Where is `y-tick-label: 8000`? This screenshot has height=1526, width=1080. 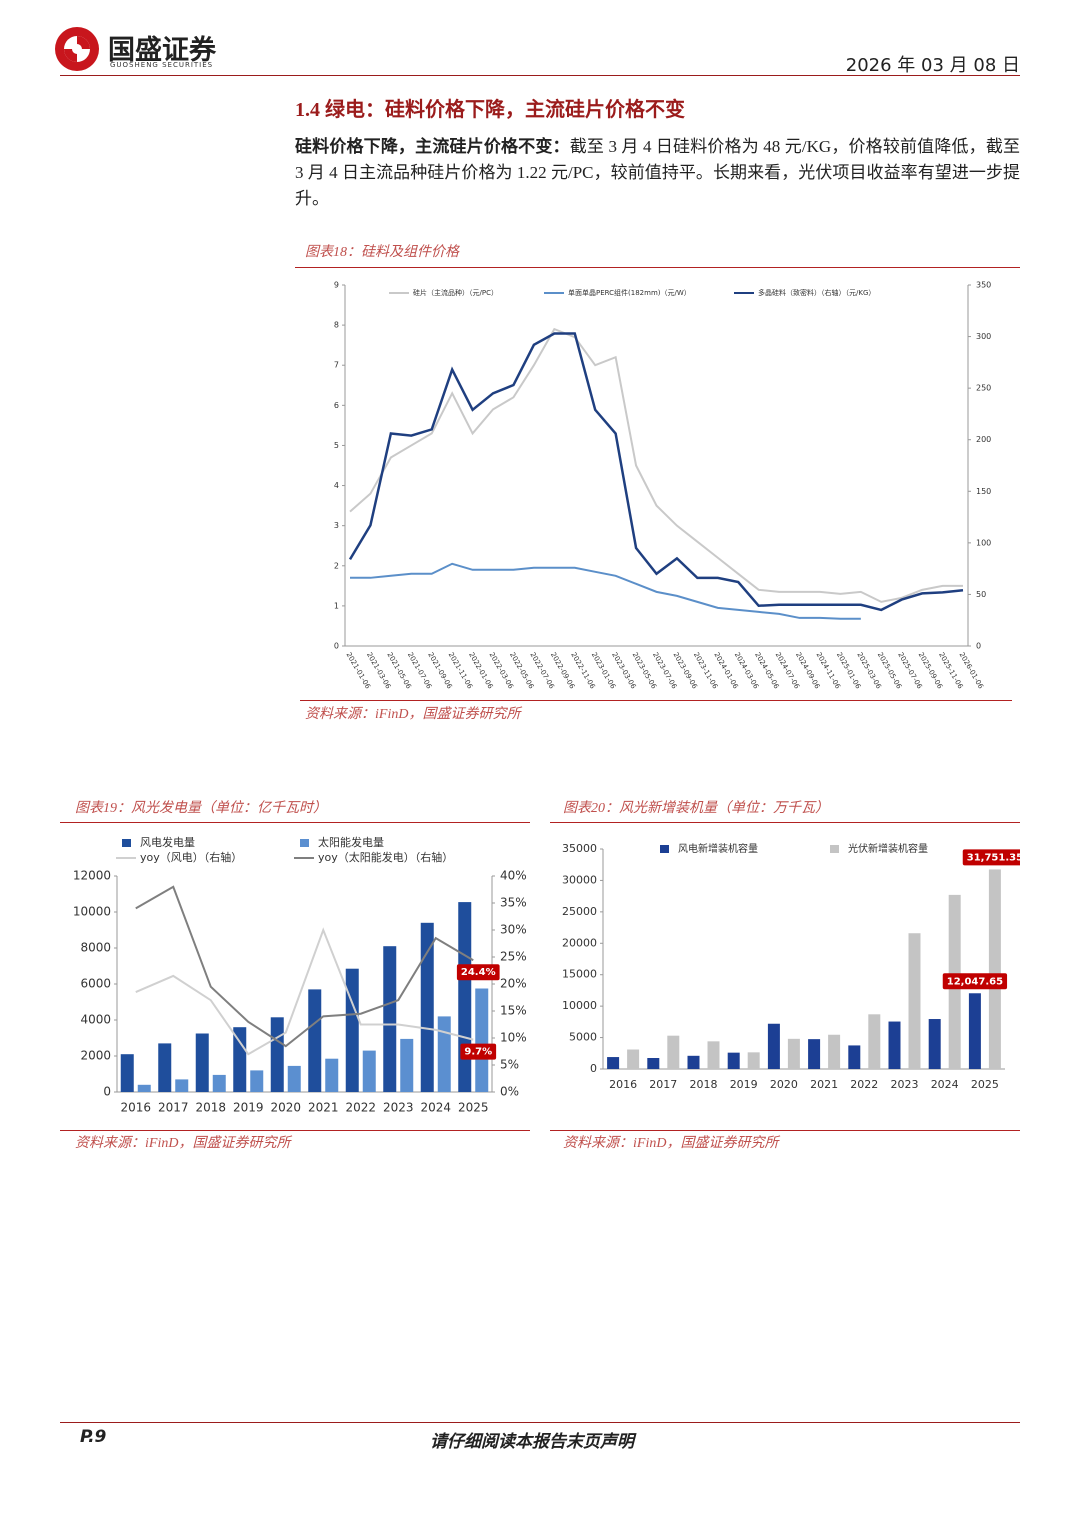
y-tick-label: 8000 is located at coordinates (95, 948).